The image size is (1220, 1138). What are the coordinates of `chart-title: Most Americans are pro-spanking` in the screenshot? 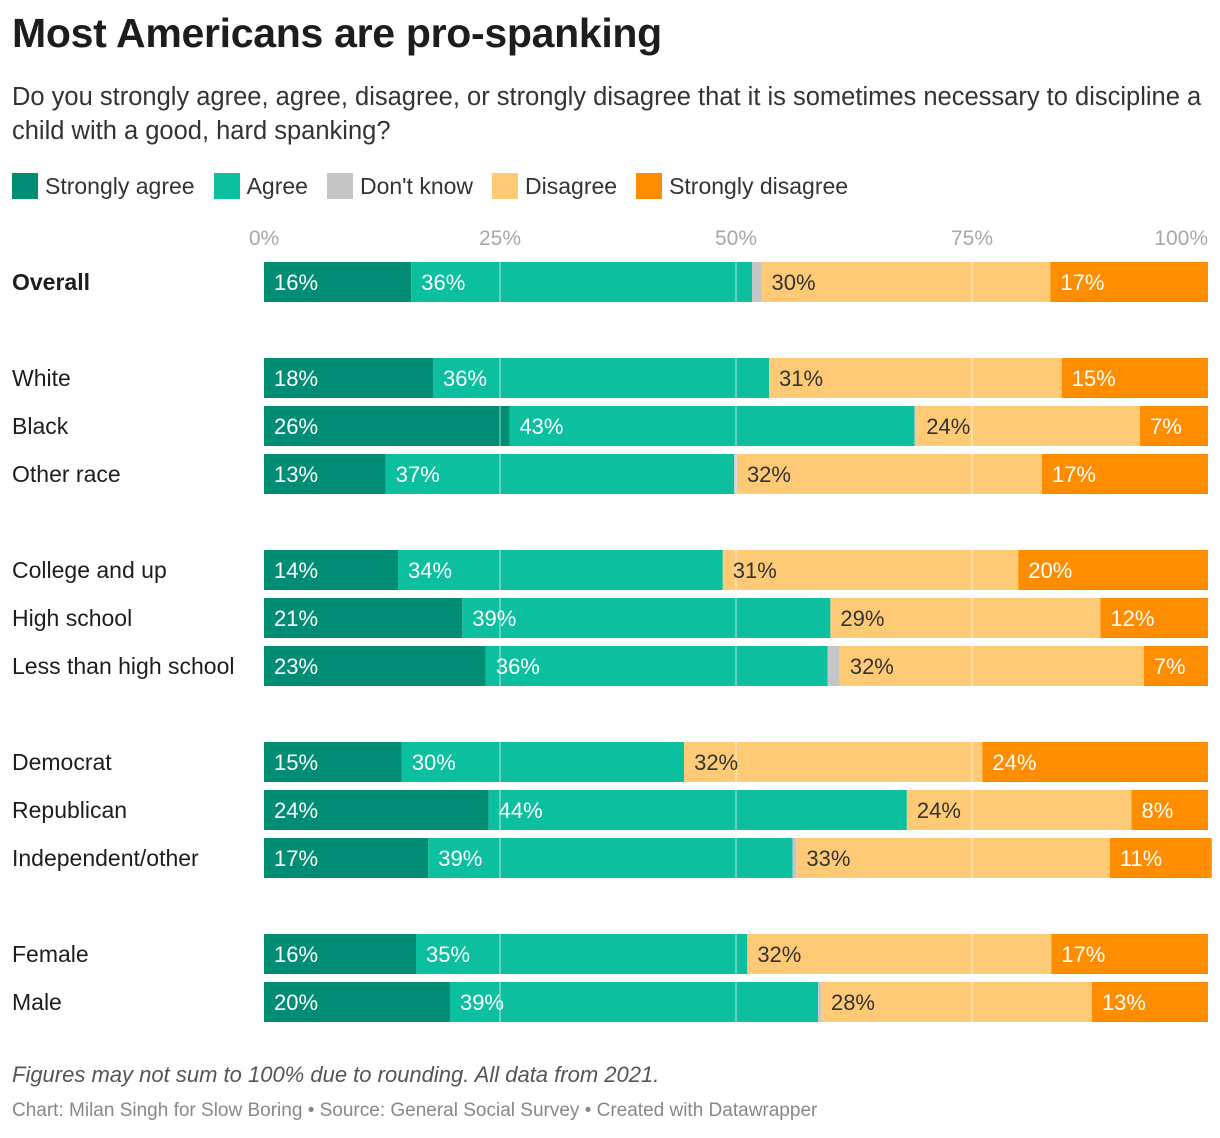 It's located at (337, 33).